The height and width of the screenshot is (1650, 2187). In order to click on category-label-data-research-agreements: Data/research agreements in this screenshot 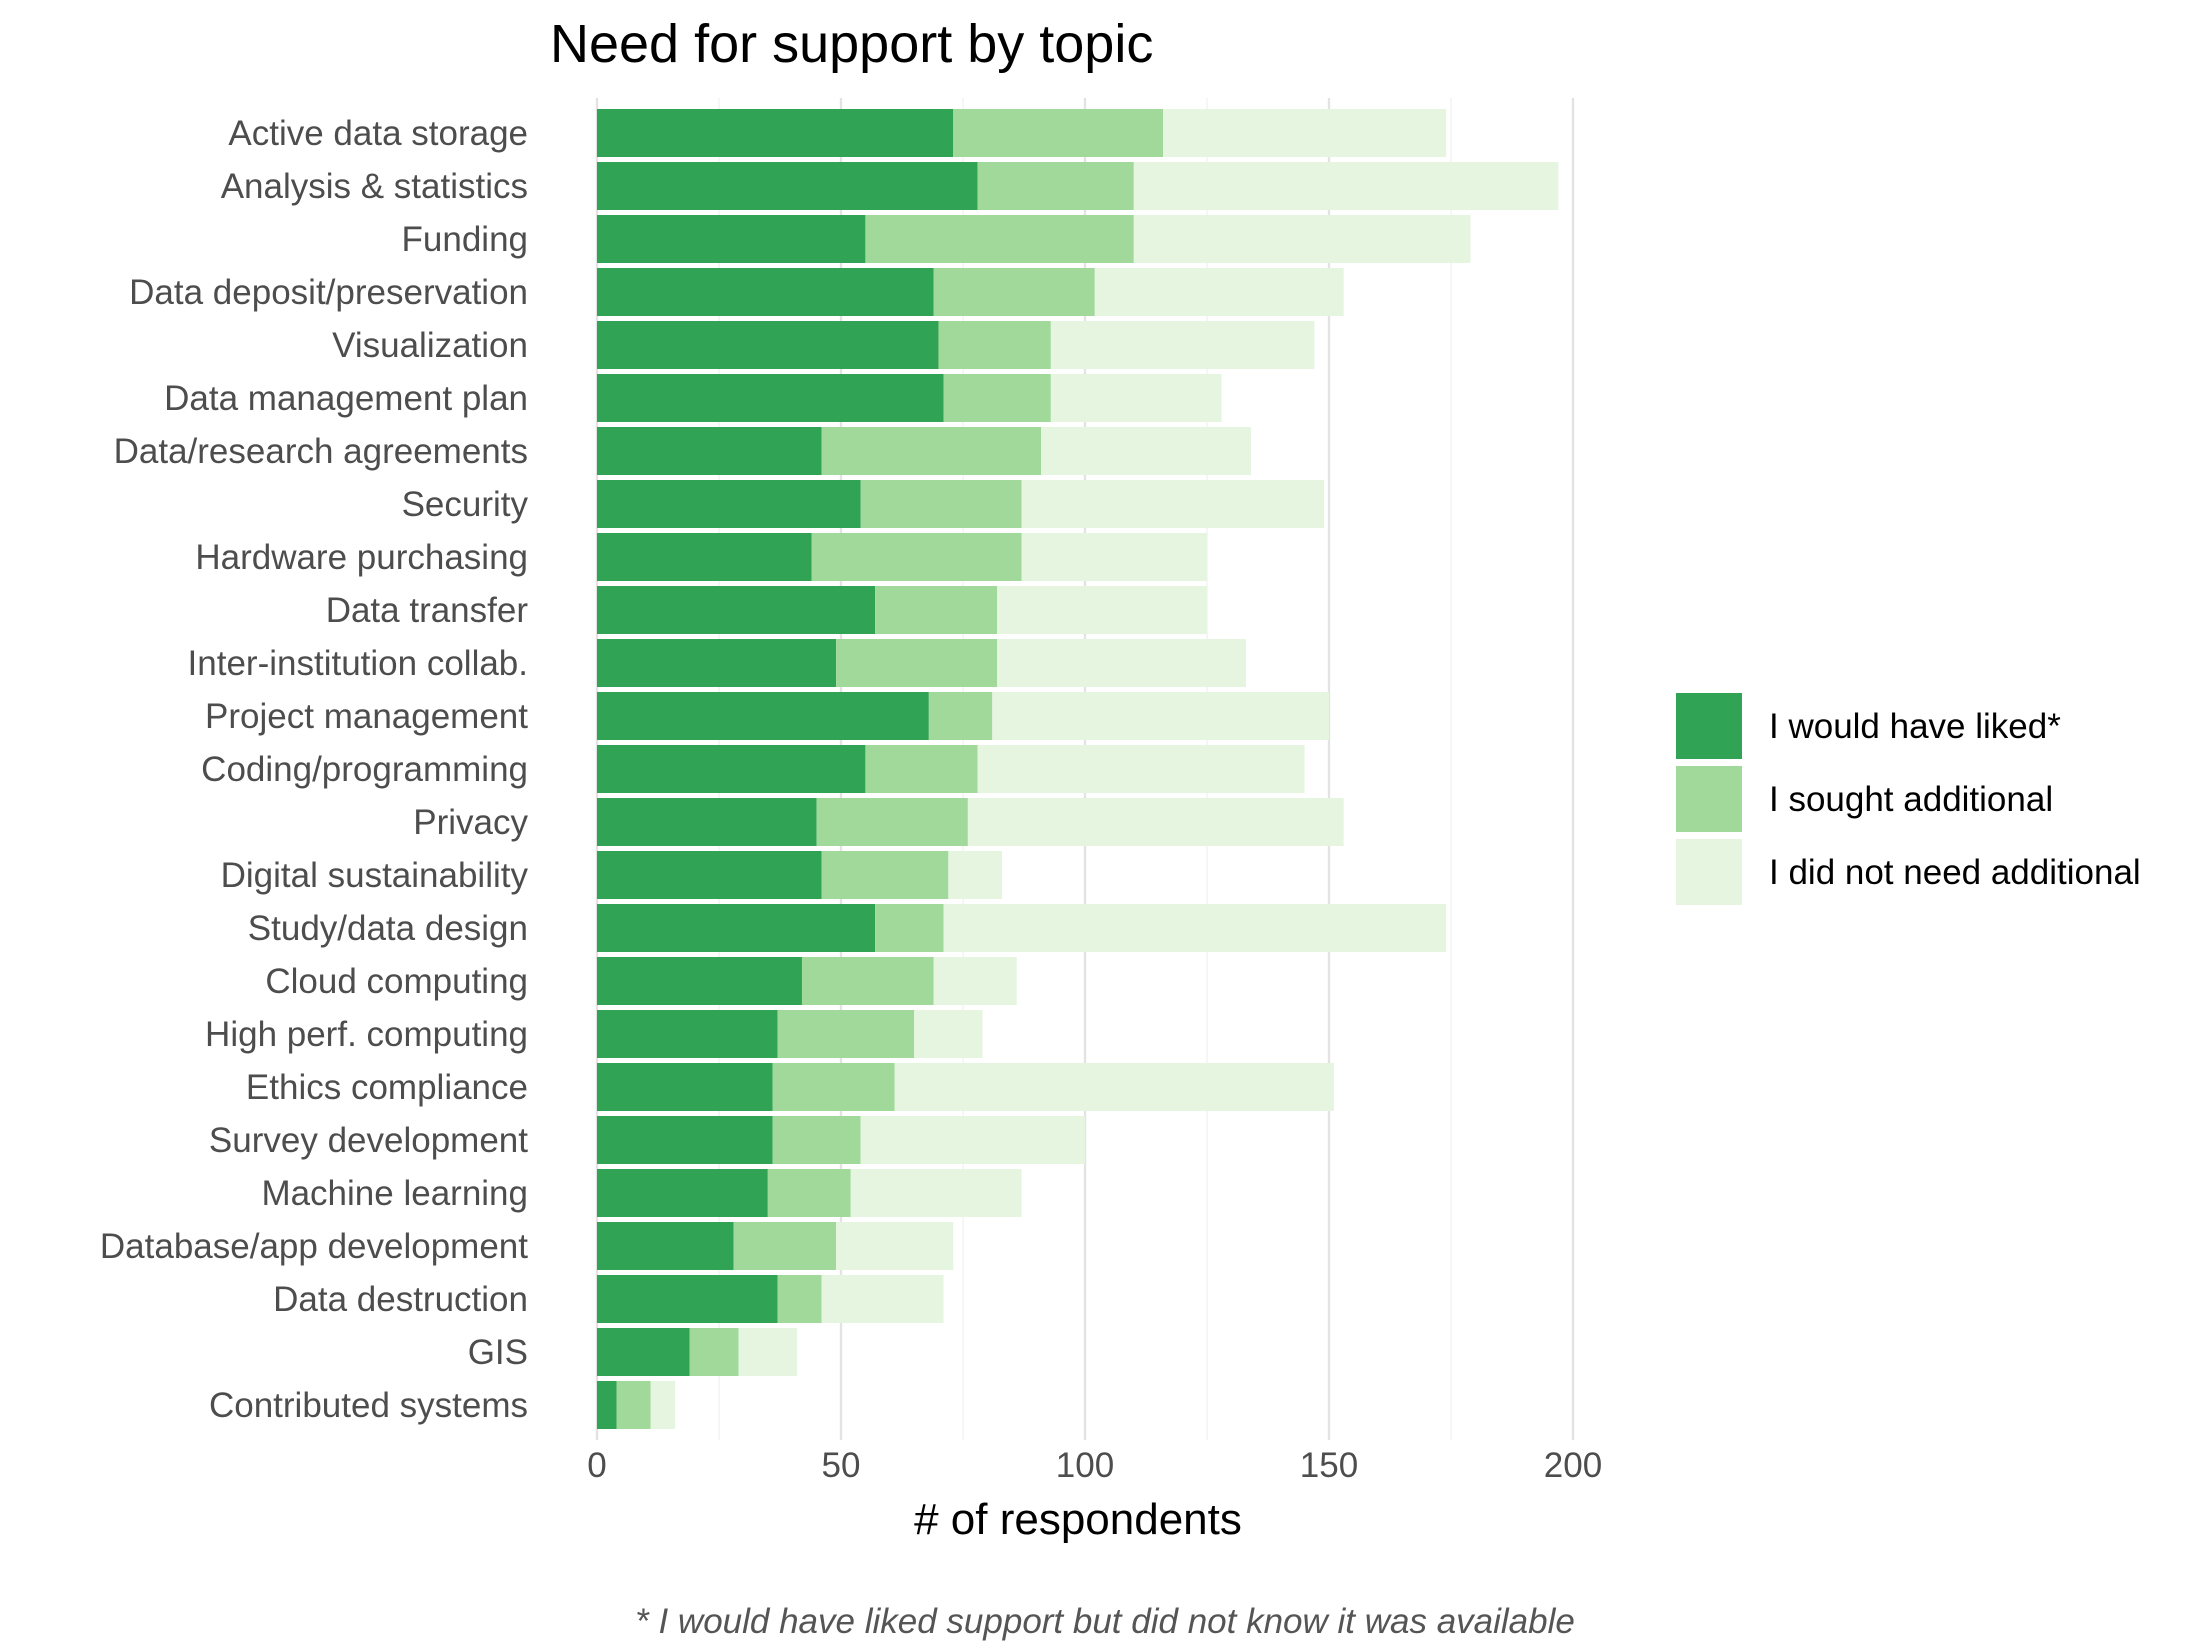, I will do `click(321, 451)`.